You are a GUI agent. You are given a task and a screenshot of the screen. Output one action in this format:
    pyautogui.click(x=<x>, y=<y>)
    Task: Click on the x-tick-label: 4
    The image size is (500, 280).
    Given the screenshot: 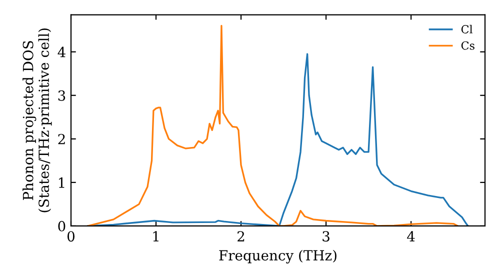 What is the action you would take?
    pyautogui.click(x=411, y=236)
    